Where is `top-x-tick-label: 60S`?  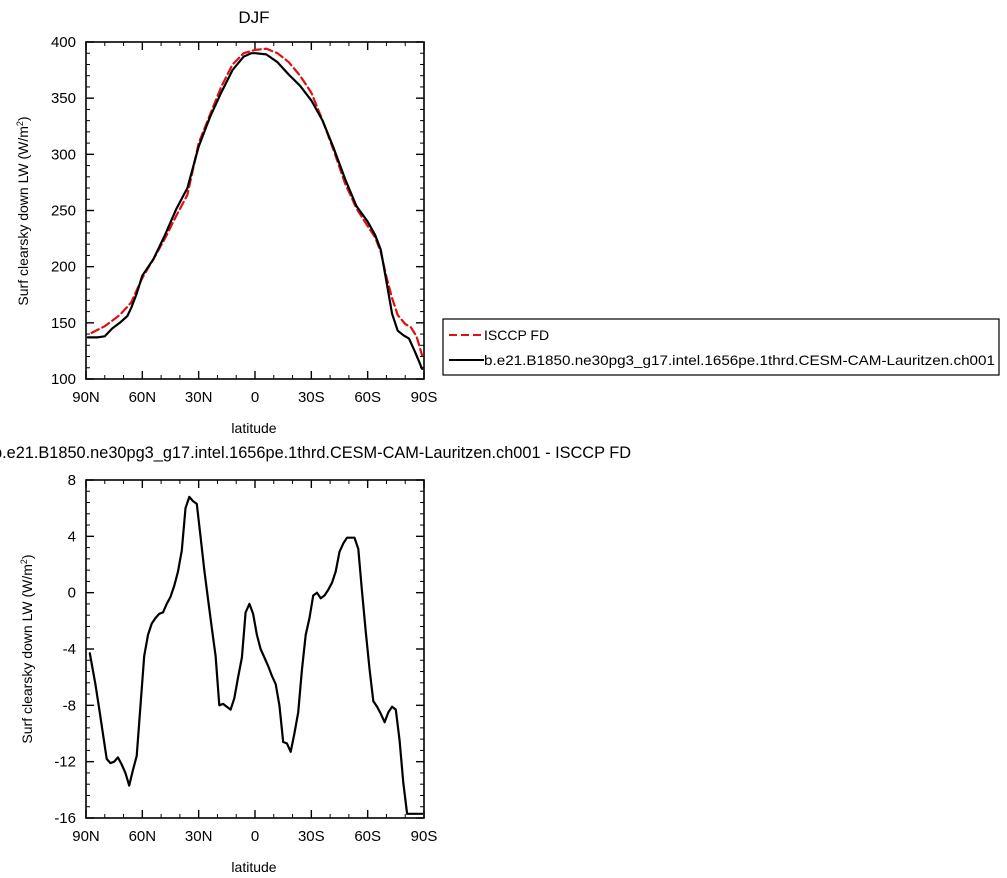 top-x-tick-label: 60S is located at coordinates (367, 397).